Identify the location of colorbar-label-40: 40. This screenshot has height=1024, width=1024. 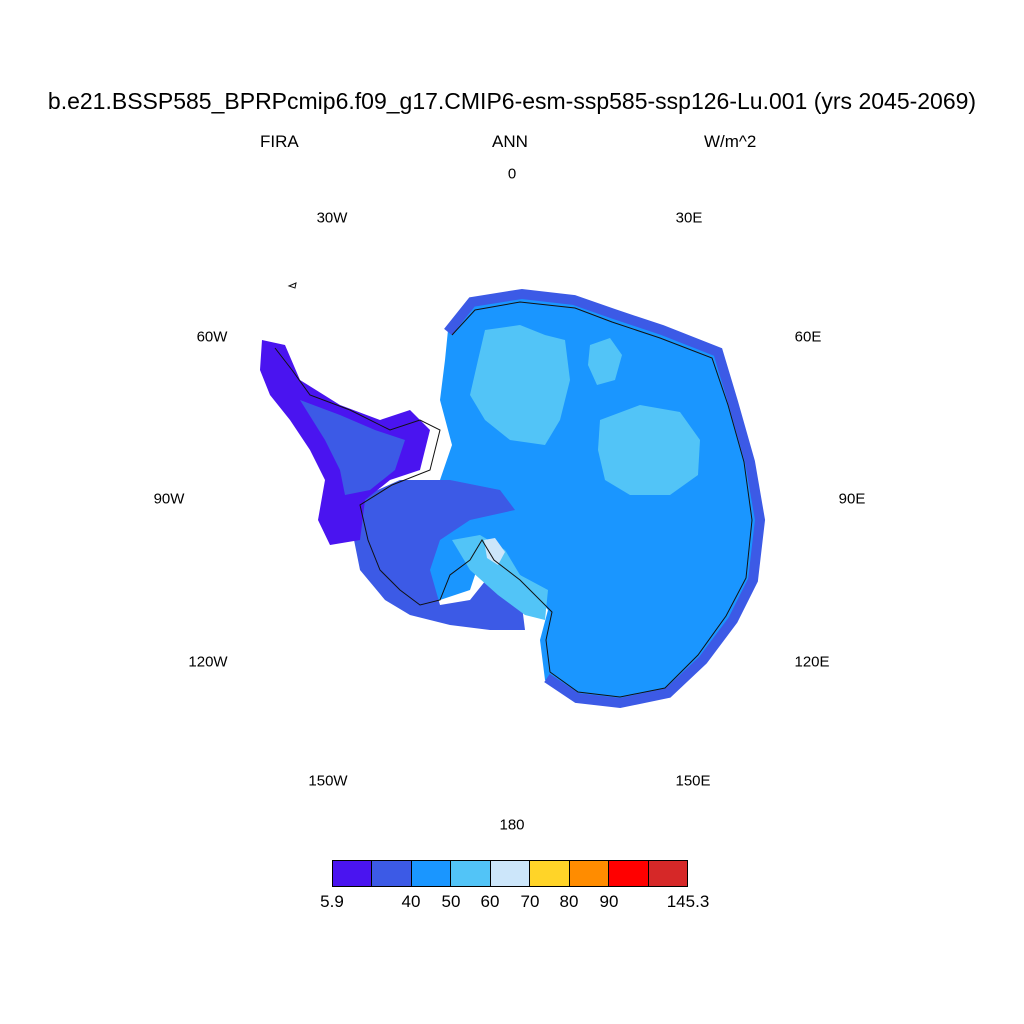
(411, 901).